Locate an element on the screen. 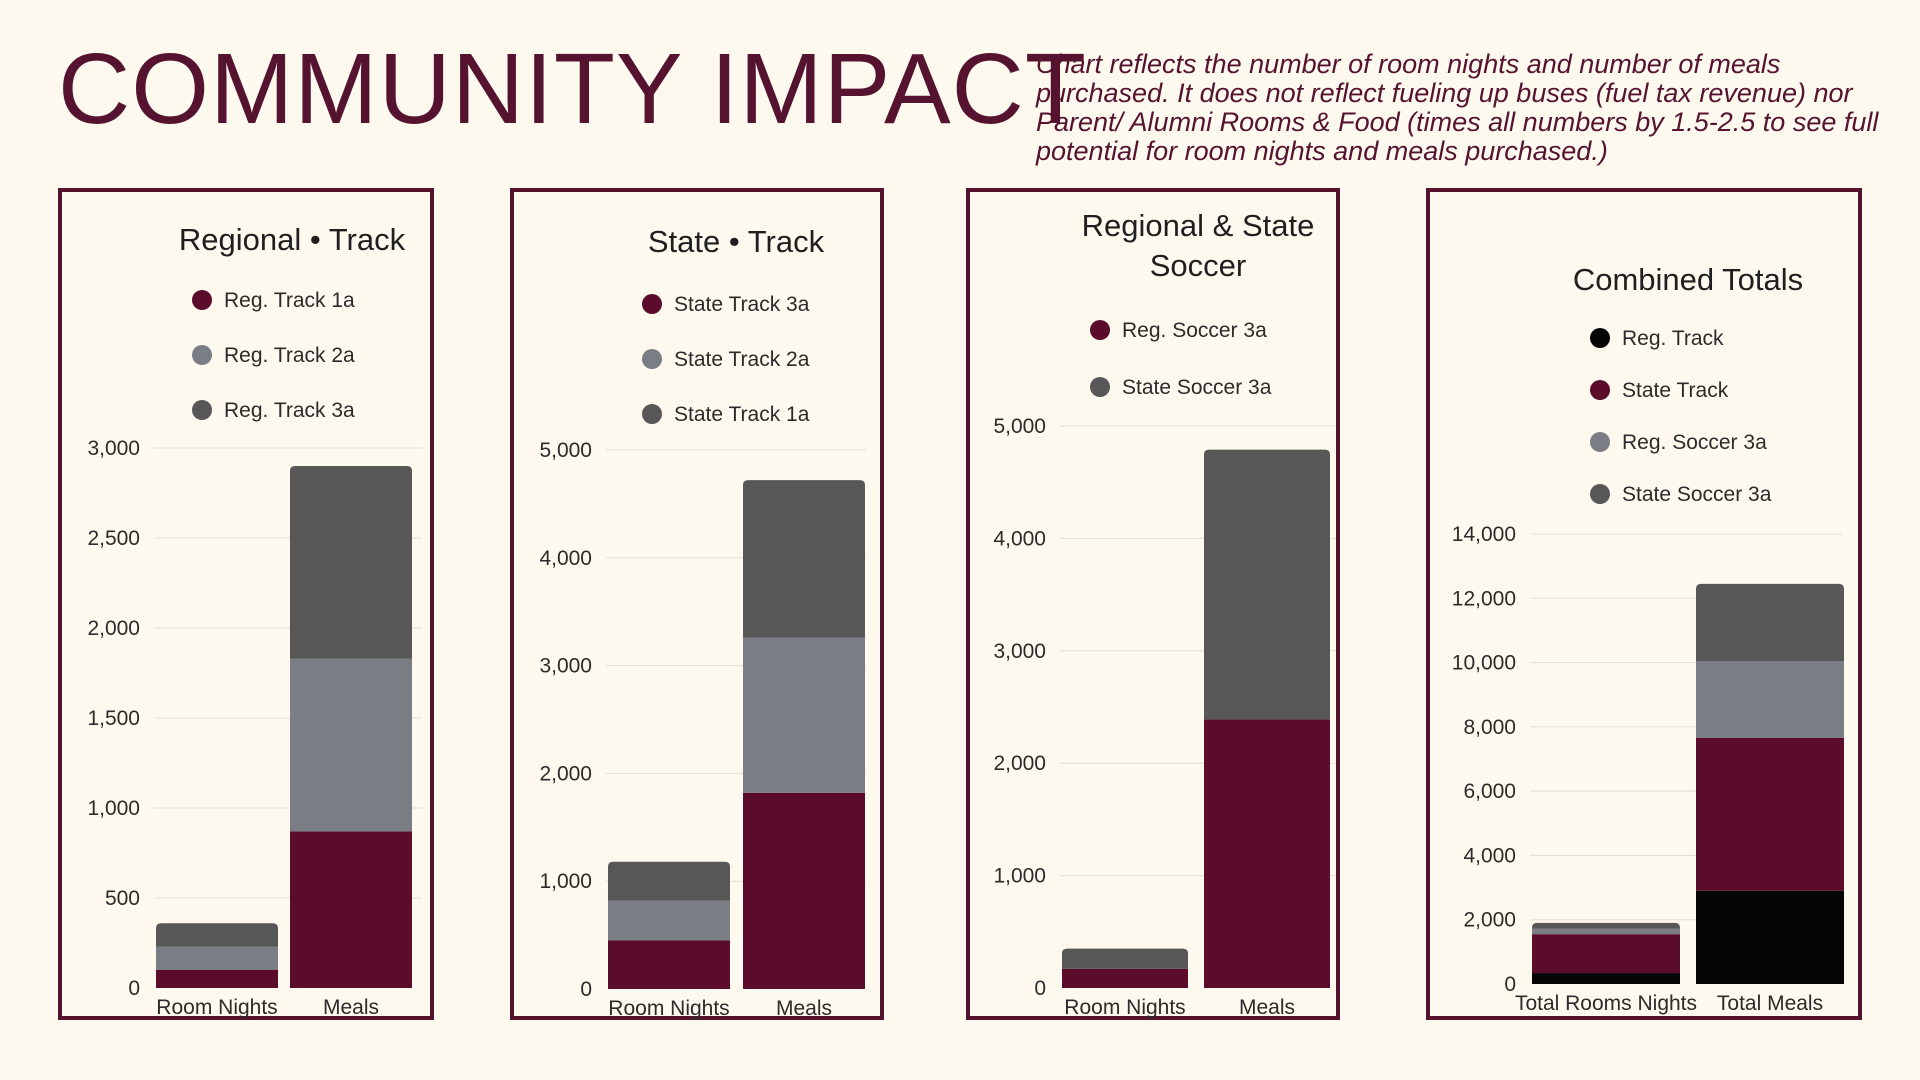 The width and height of the screenshot is (1920, 1080). chart-title: Regional & State is located at coordinates (1198, 225).